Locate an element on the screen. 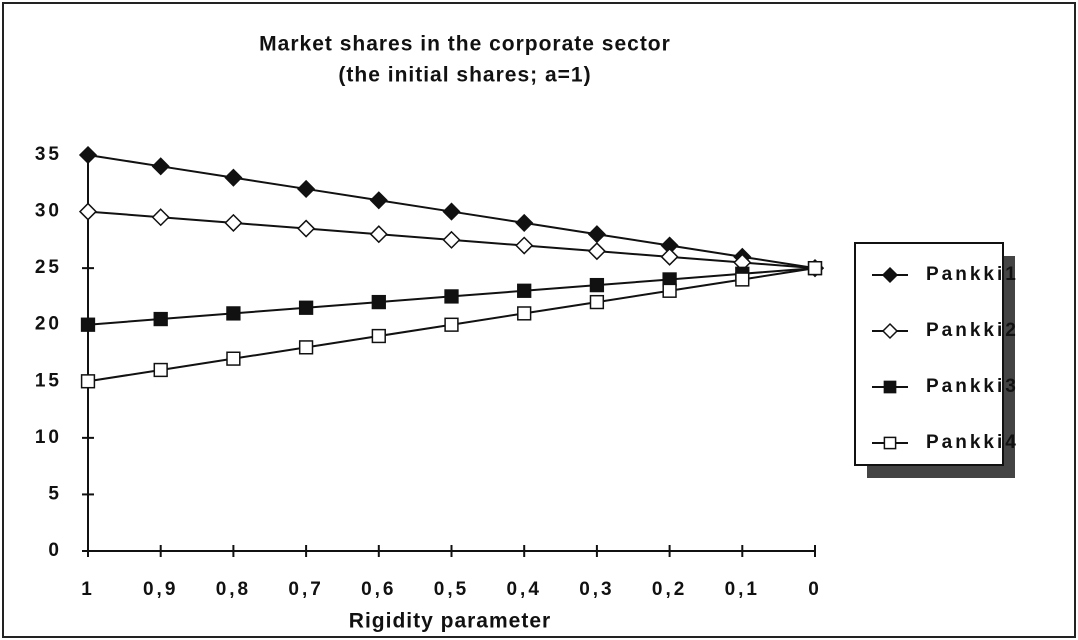 This screenshot has width=1078, height=640. y-tick-label: 20 is located at coordinates (48, 324).